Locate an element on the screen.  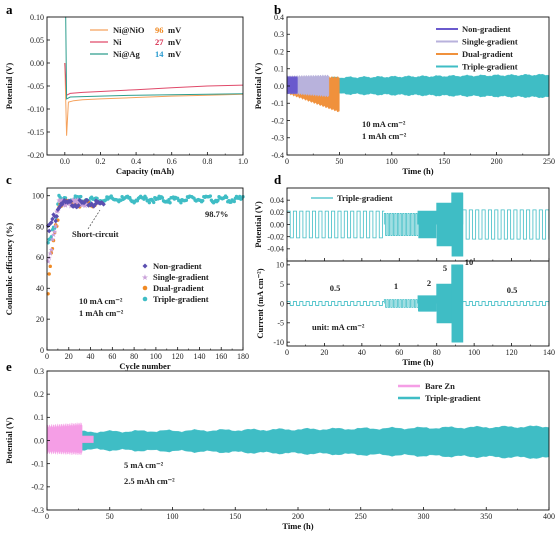
panel-c-xtick-label: 20 is located at coordinates (69, 356).